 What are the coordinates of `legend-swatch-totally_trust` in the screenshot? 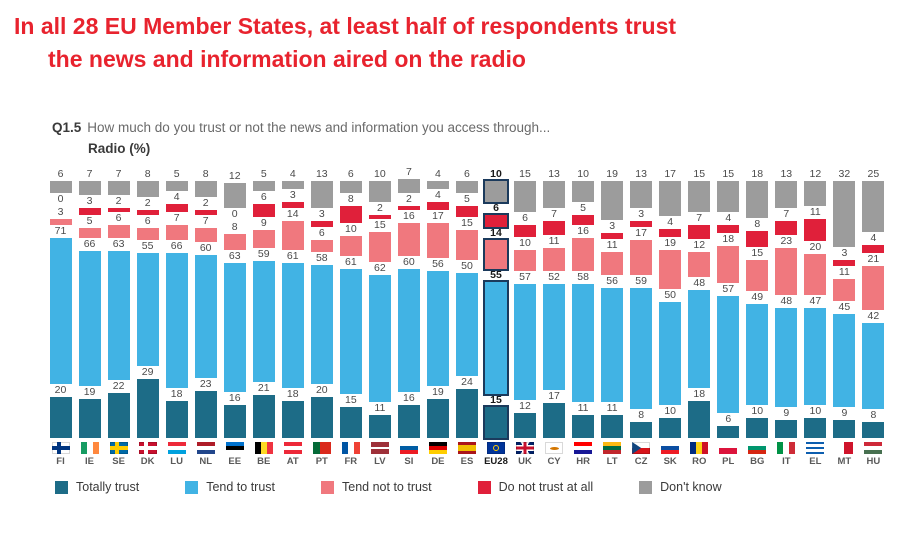 It's located at (61, 487).